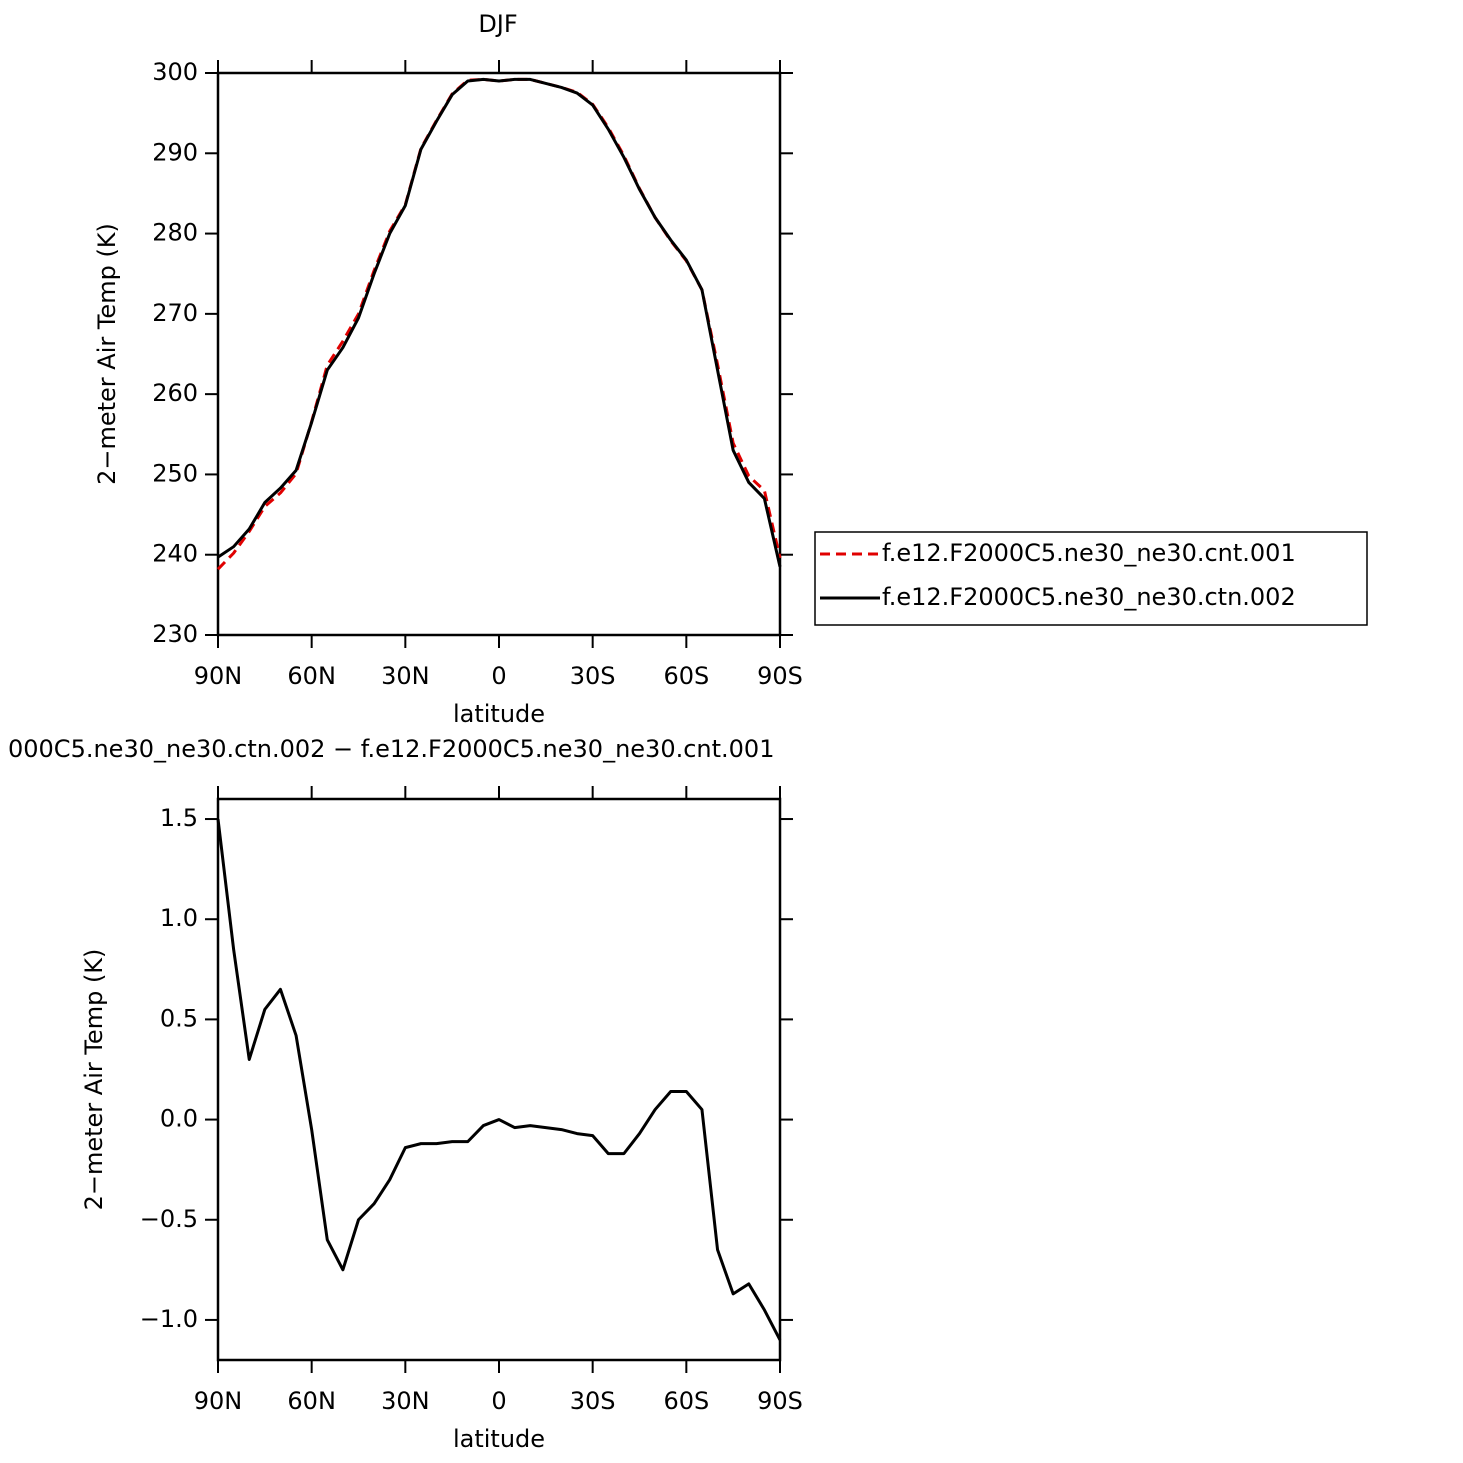  Describe the element at coordinates (1091, 578) in the screenshot. I see `legend-box` at that location.